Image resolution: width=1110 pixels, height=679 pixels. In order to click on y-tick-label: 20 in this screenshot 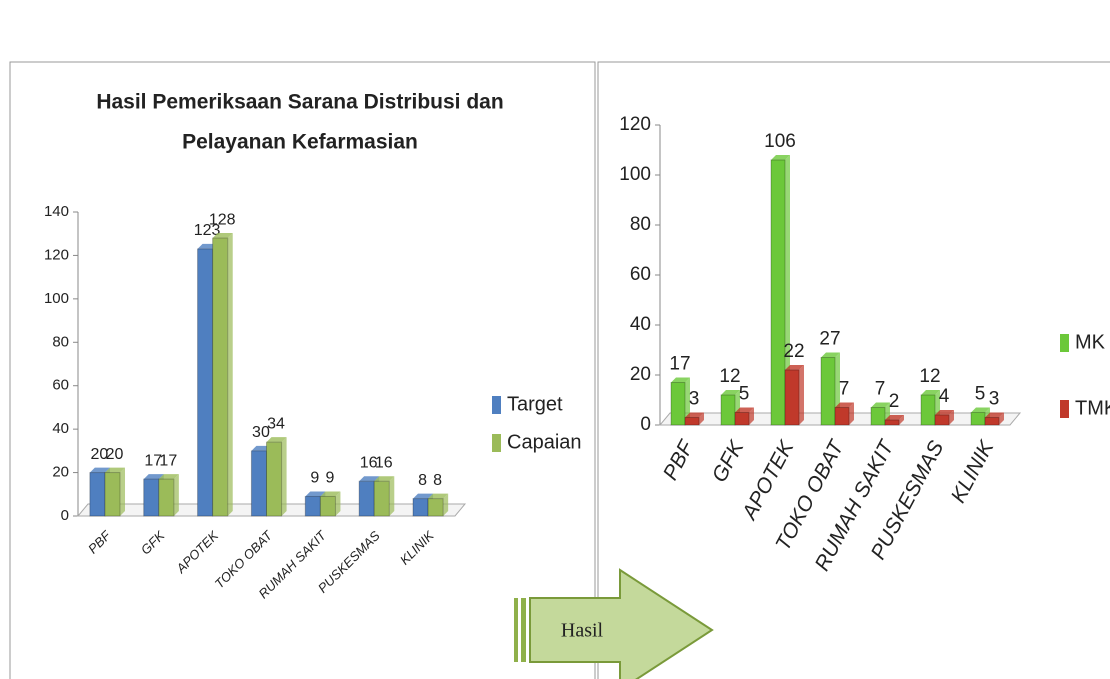, I will do `click(60, 472)`.